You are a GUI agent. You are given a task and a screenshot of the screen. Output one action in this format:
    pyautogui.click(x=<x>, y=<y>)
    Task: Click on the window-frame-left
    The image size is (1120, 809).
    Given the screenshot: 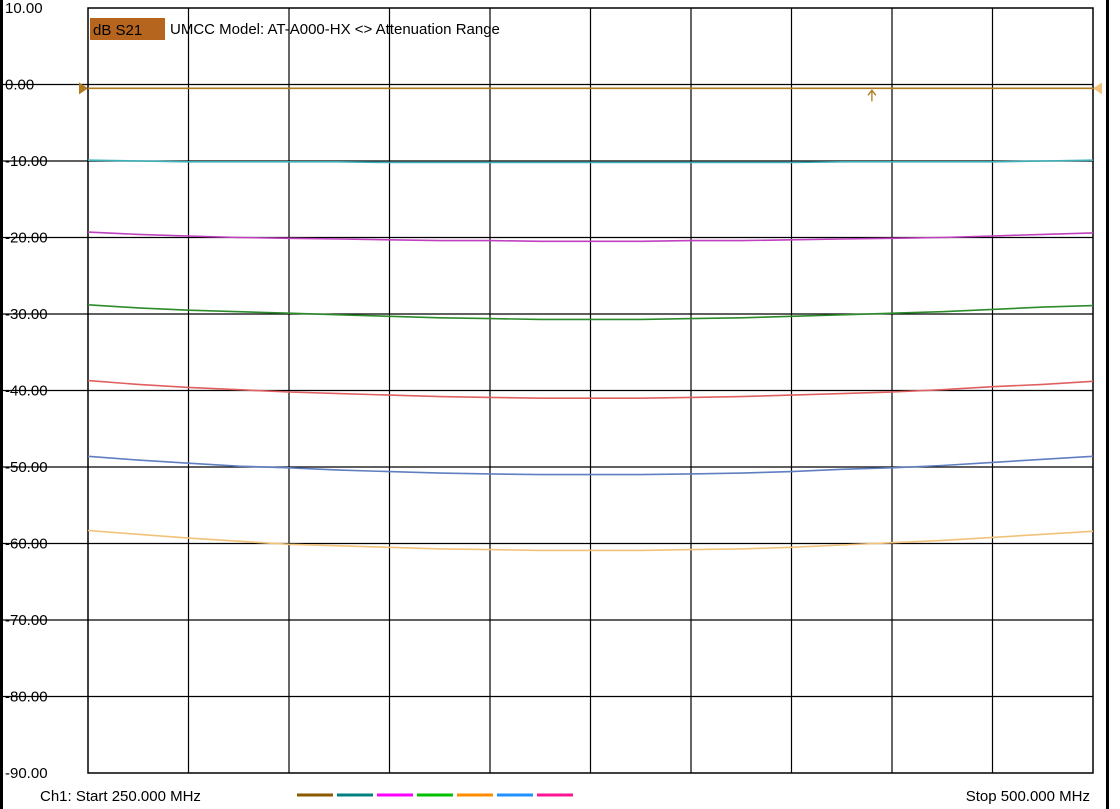 What is the action you would take?
    pyautogui.click(x=1, y=404)
    